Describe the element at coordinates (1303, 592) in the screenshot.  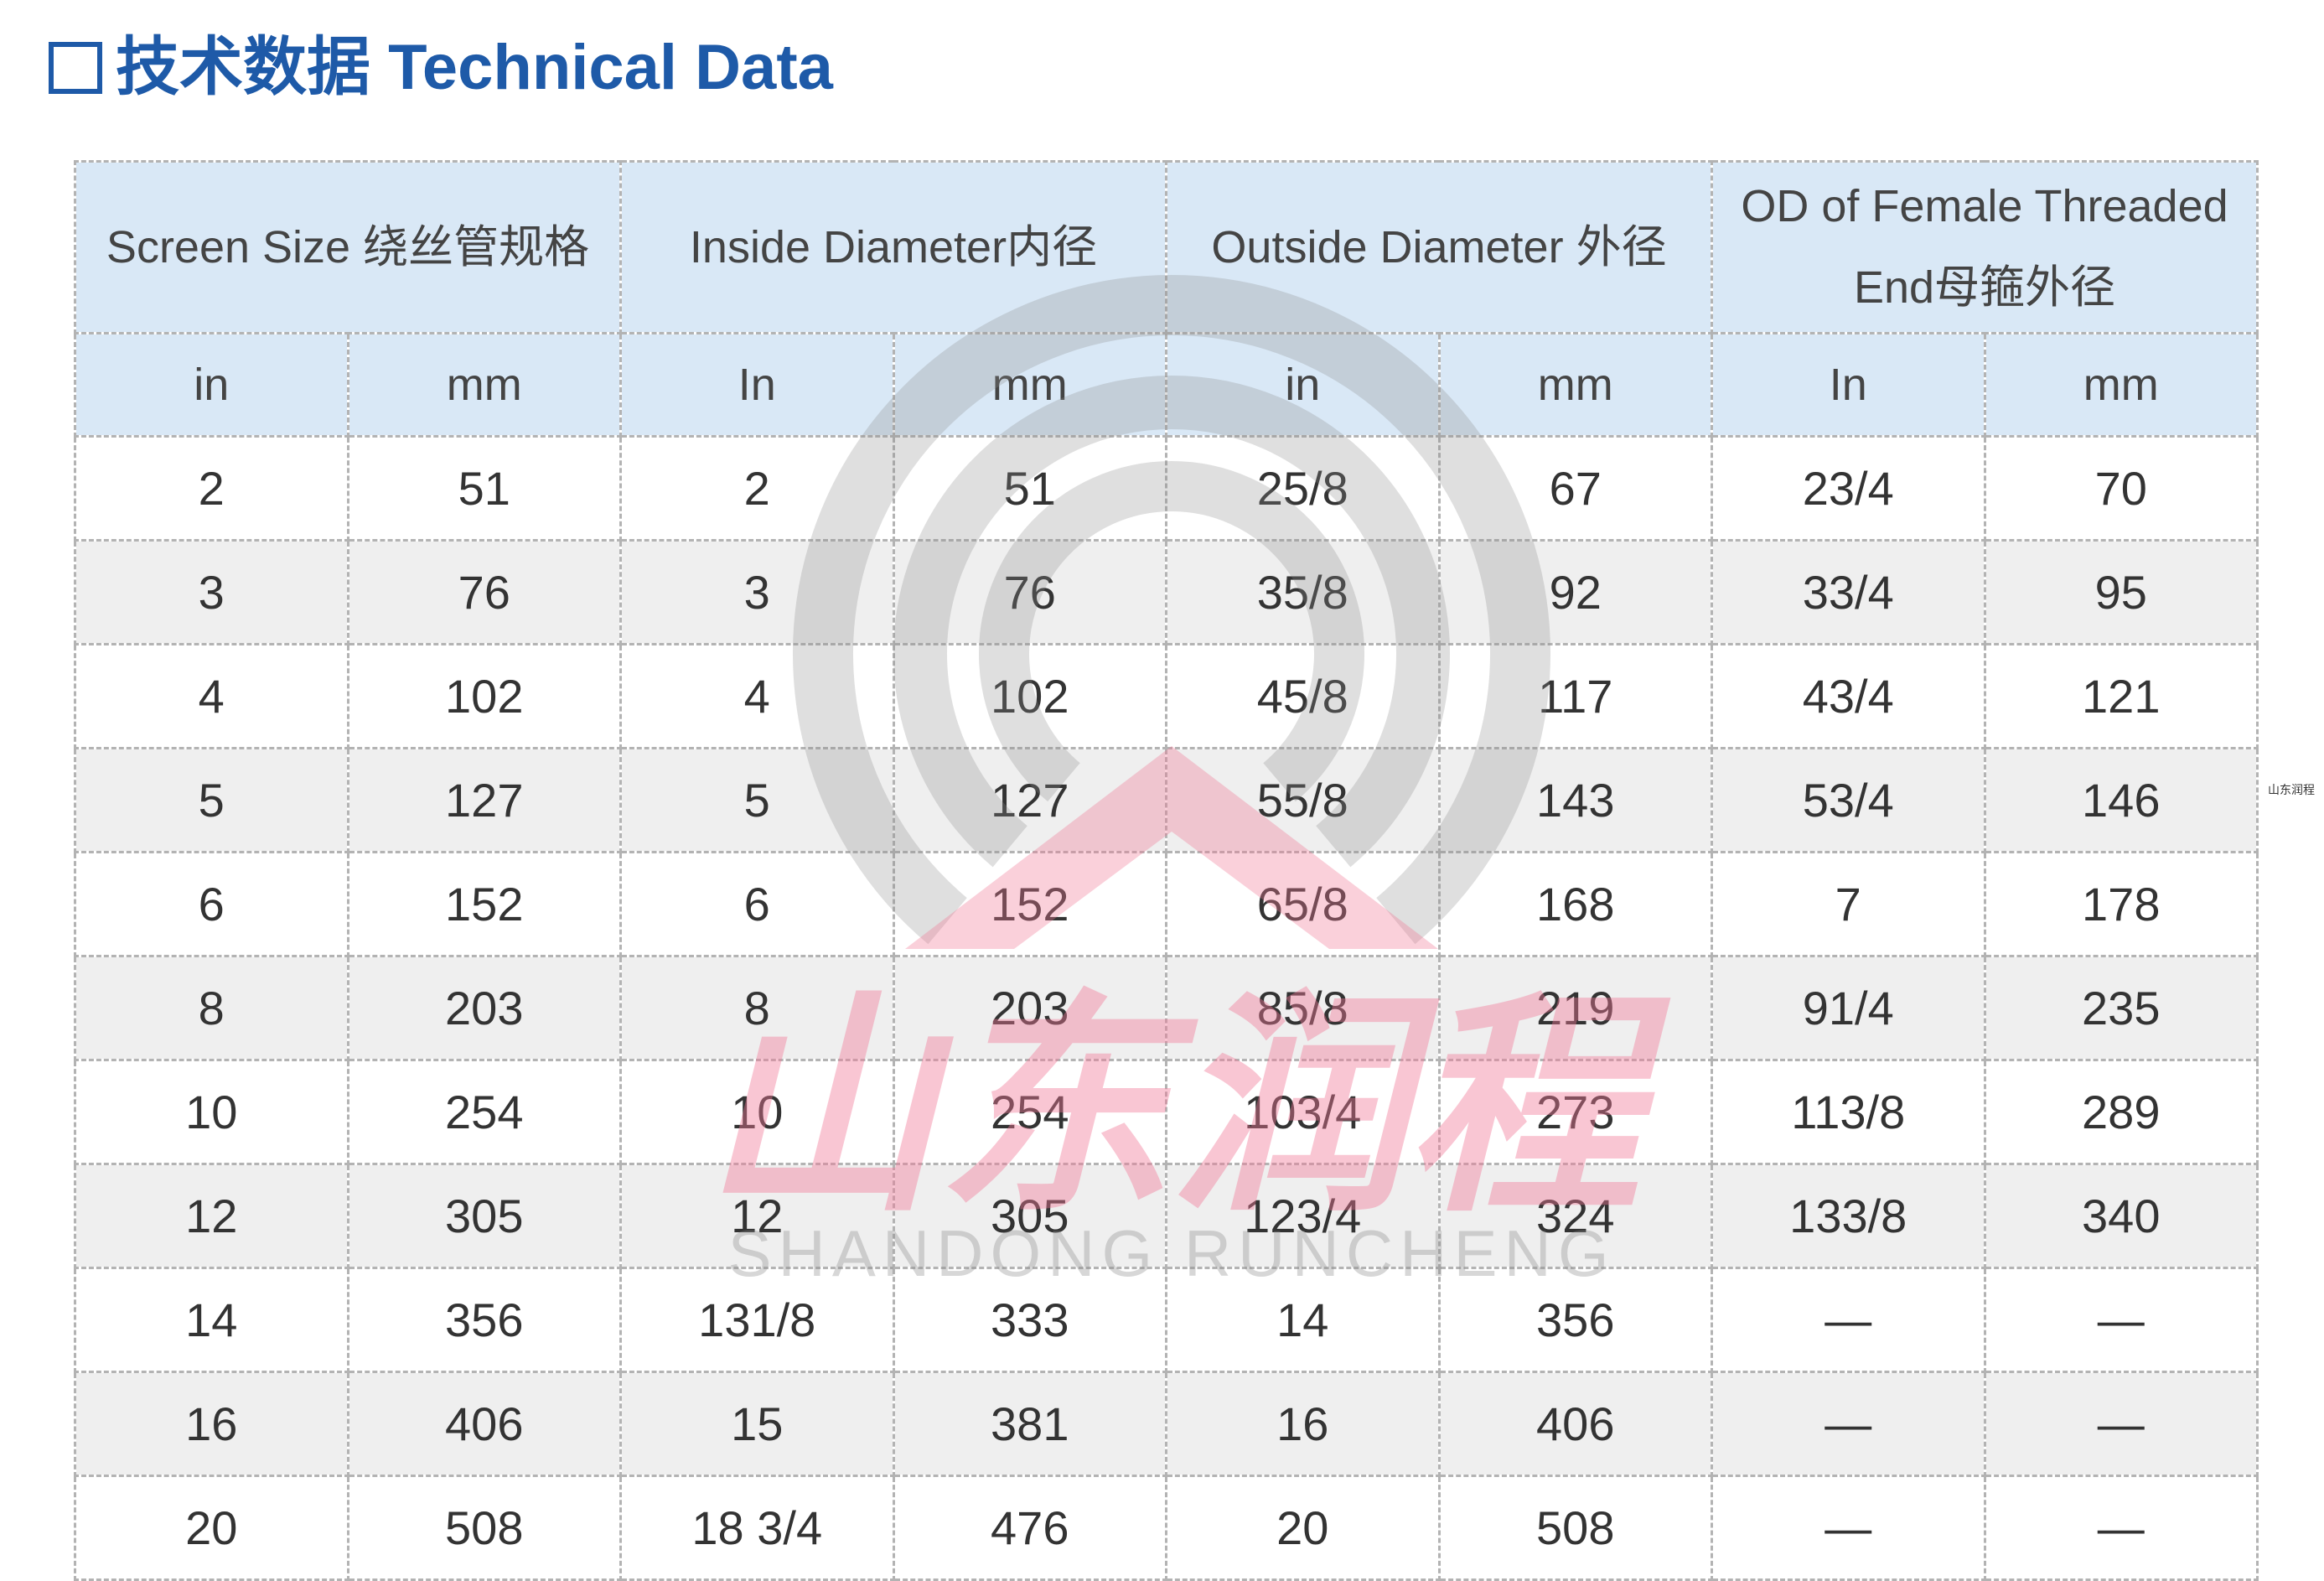
I see `cell-outside-diameter-in: 35/8` at that location.